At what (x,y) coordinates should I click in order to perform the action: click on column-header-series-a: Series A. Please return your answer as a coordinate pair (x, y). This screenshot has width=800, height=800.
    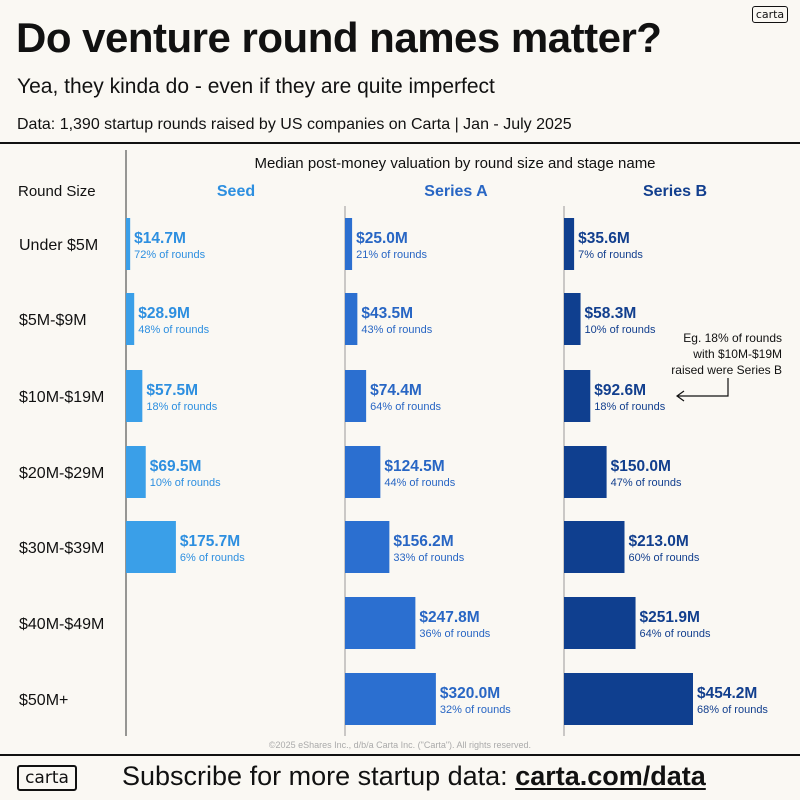
    Looking at the image, I should click on (456, 191).